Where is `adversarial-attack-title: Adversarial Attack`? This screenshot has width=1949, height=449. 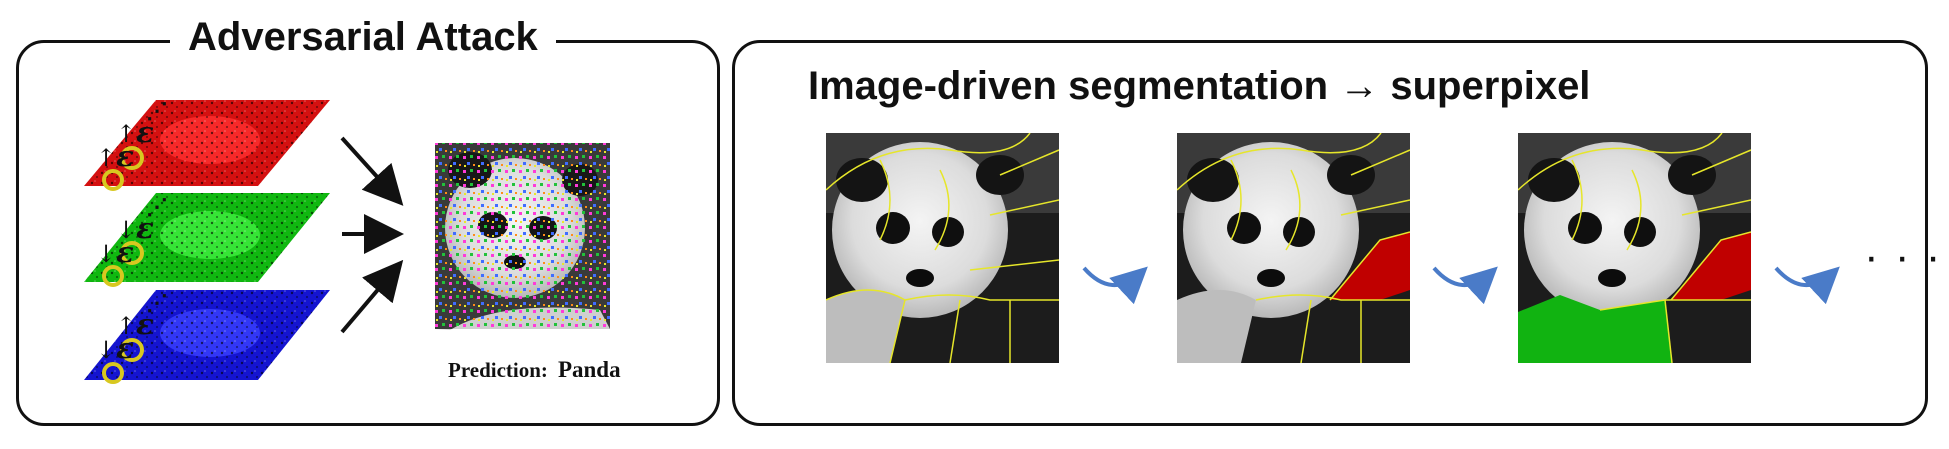
adversarial-attack-title: Adversarial Attack is located at coordinates (363, 37).